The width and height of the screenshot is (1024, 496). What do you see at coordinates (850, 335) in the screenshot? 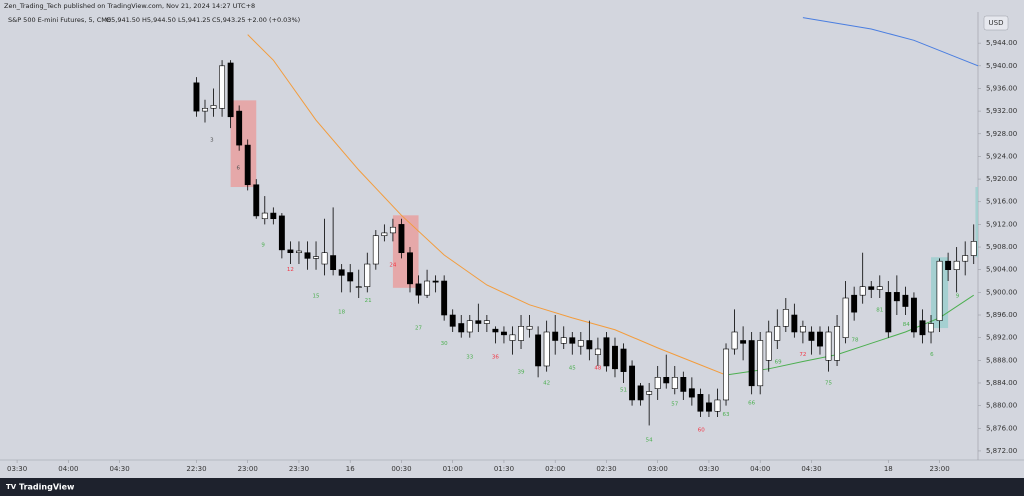
I see `moving-average-line` at bounding box center [850, 335].